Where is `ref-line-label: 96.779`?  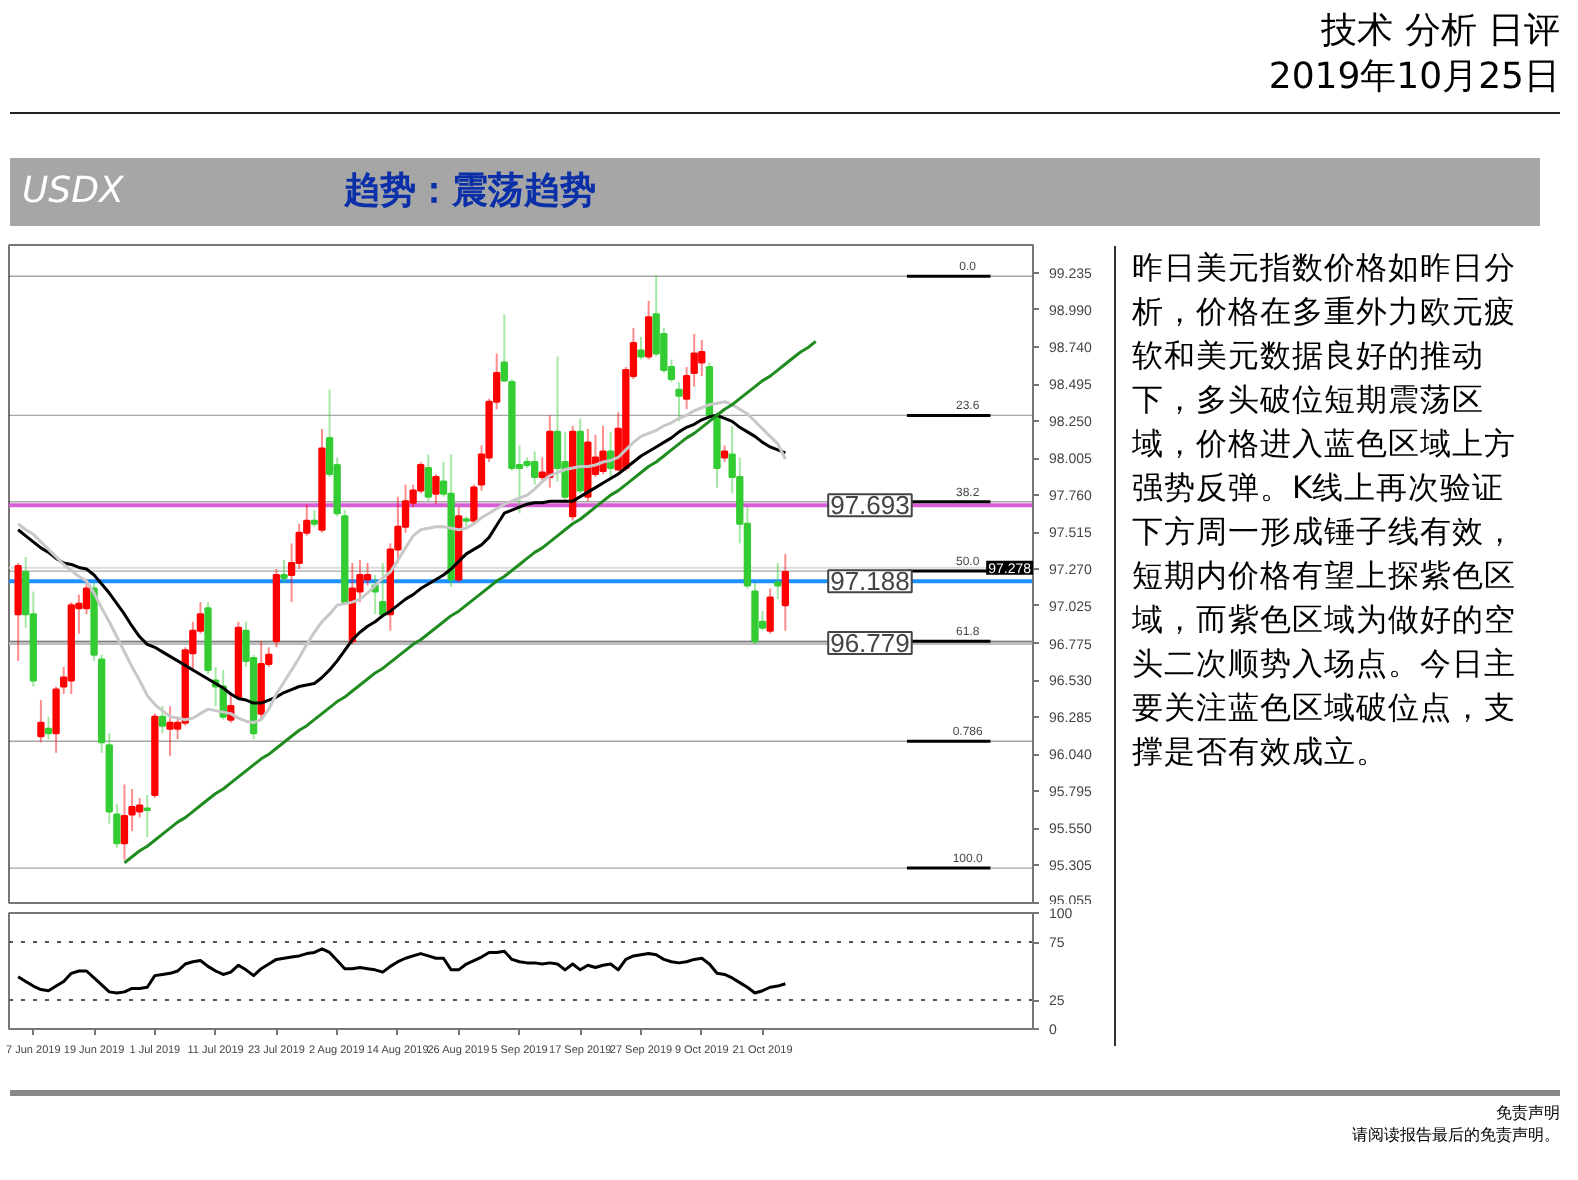
ref-line-label: 96.779 is located at coordinates (870, 642).